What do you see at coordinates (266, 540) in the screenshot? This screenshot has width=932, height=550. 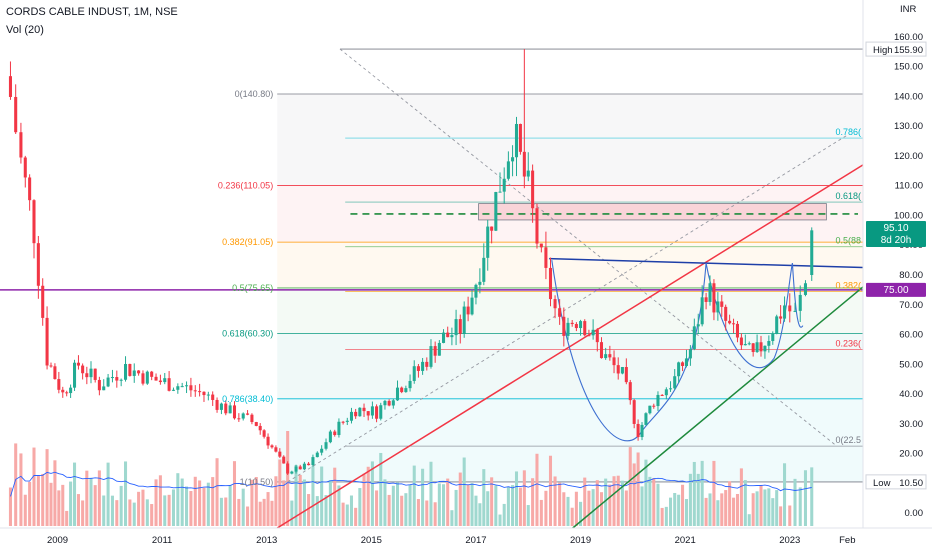 I see `time-axis-tick-label: 2013` at bounding box center [266, 540].